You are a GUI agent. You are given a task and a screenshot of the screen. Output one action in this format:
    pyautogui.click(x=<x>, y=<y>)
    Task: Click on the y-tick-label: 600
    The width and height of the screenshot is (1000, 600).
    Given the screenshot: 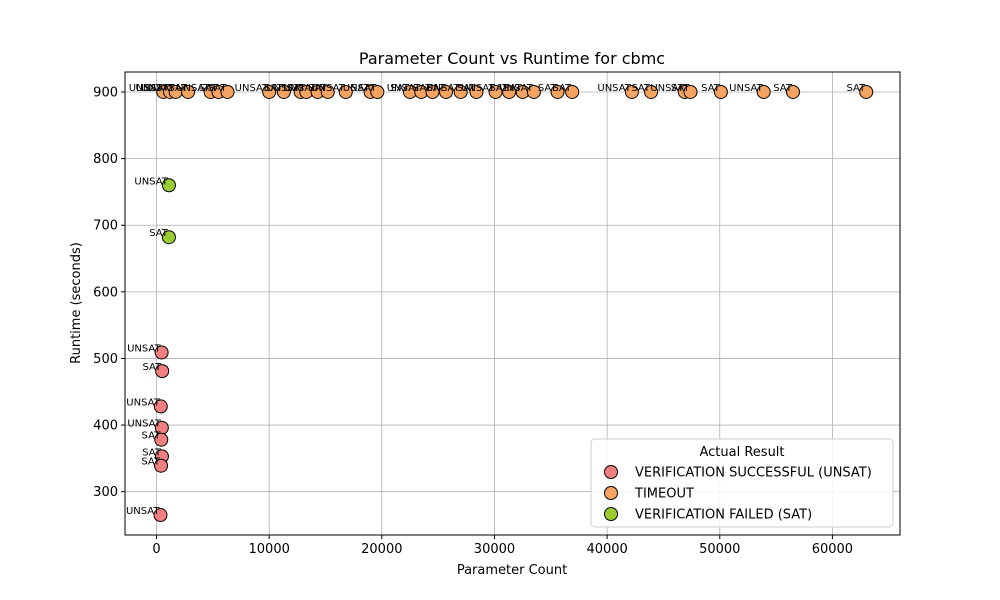 What is the action you would take?
    pyautogui.click(x=105, y=292)
    